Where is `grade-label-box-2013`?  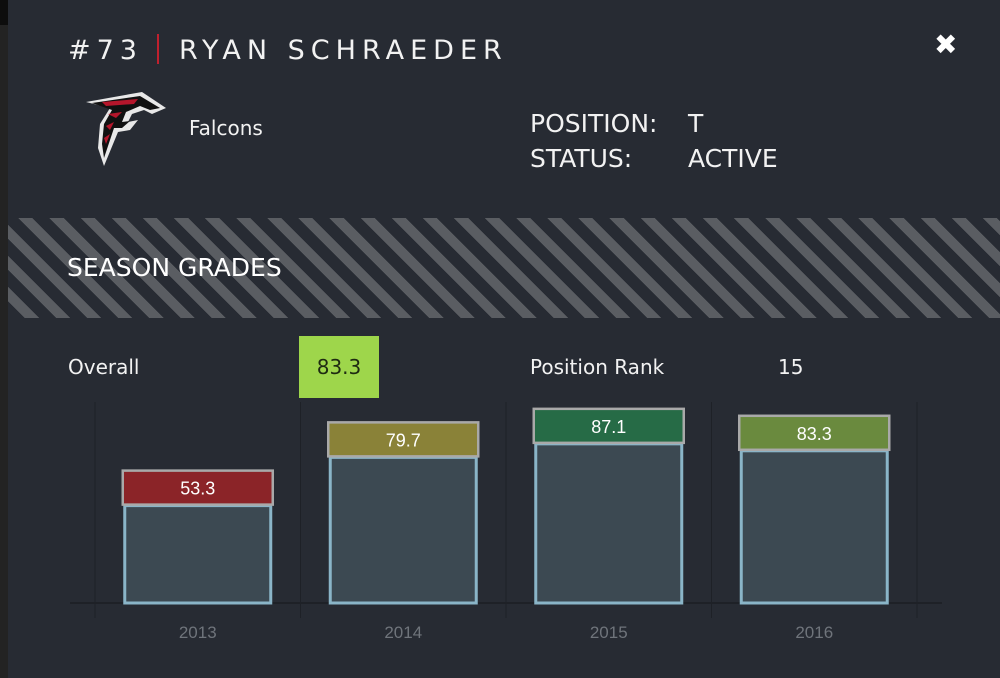 grade-label-box-2013 is located at coordinates (197, 487).